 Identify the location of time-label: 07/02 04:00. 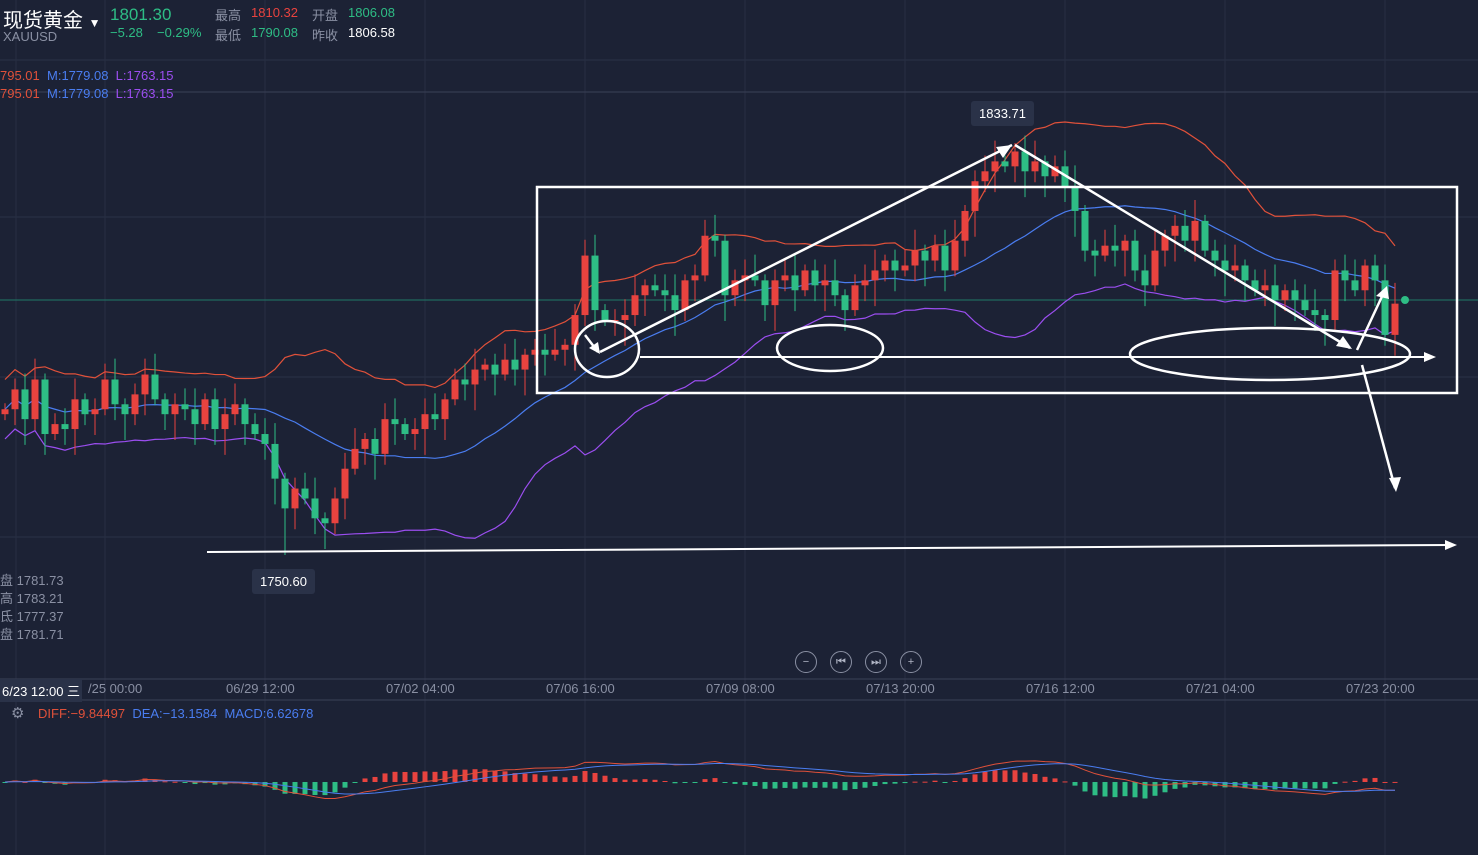
(420, 688).